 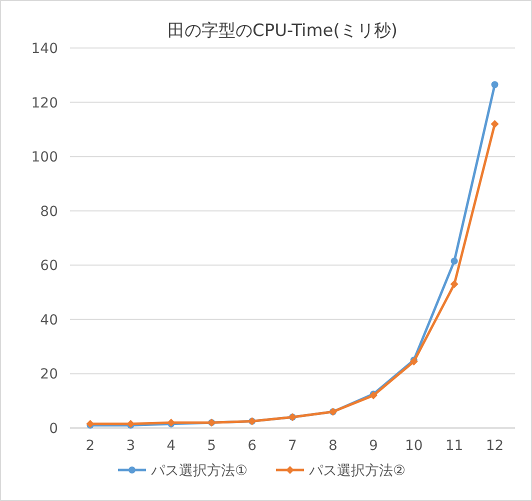 What do you see at coordinates (131, 446) in the screenshot?
I see `x-tick-label: 3` at bounding box center [131, 446].